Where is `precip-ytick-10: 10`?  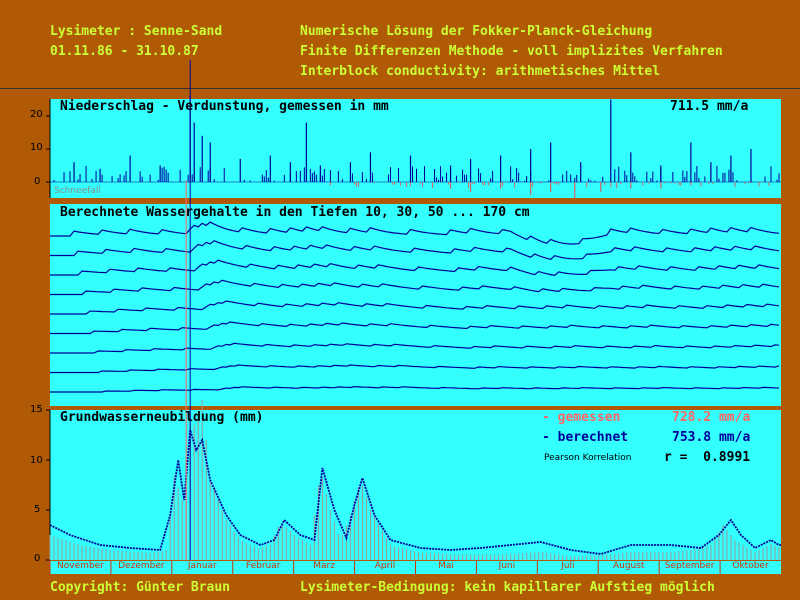
precip-ytick-10: 10 is located at coordinates (36, 147).